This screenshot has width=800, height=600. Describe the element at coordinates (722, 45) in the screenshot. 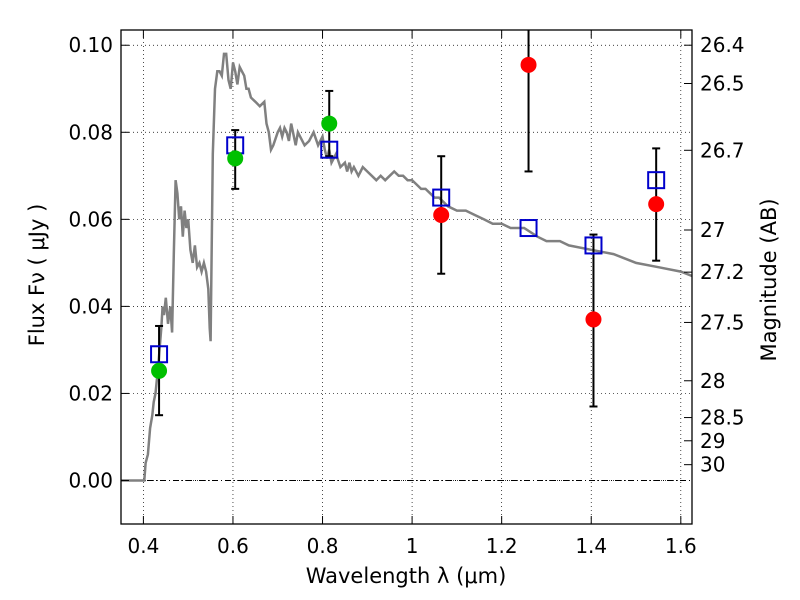

I see `mag-tick-label-0: 26.4` at that location.